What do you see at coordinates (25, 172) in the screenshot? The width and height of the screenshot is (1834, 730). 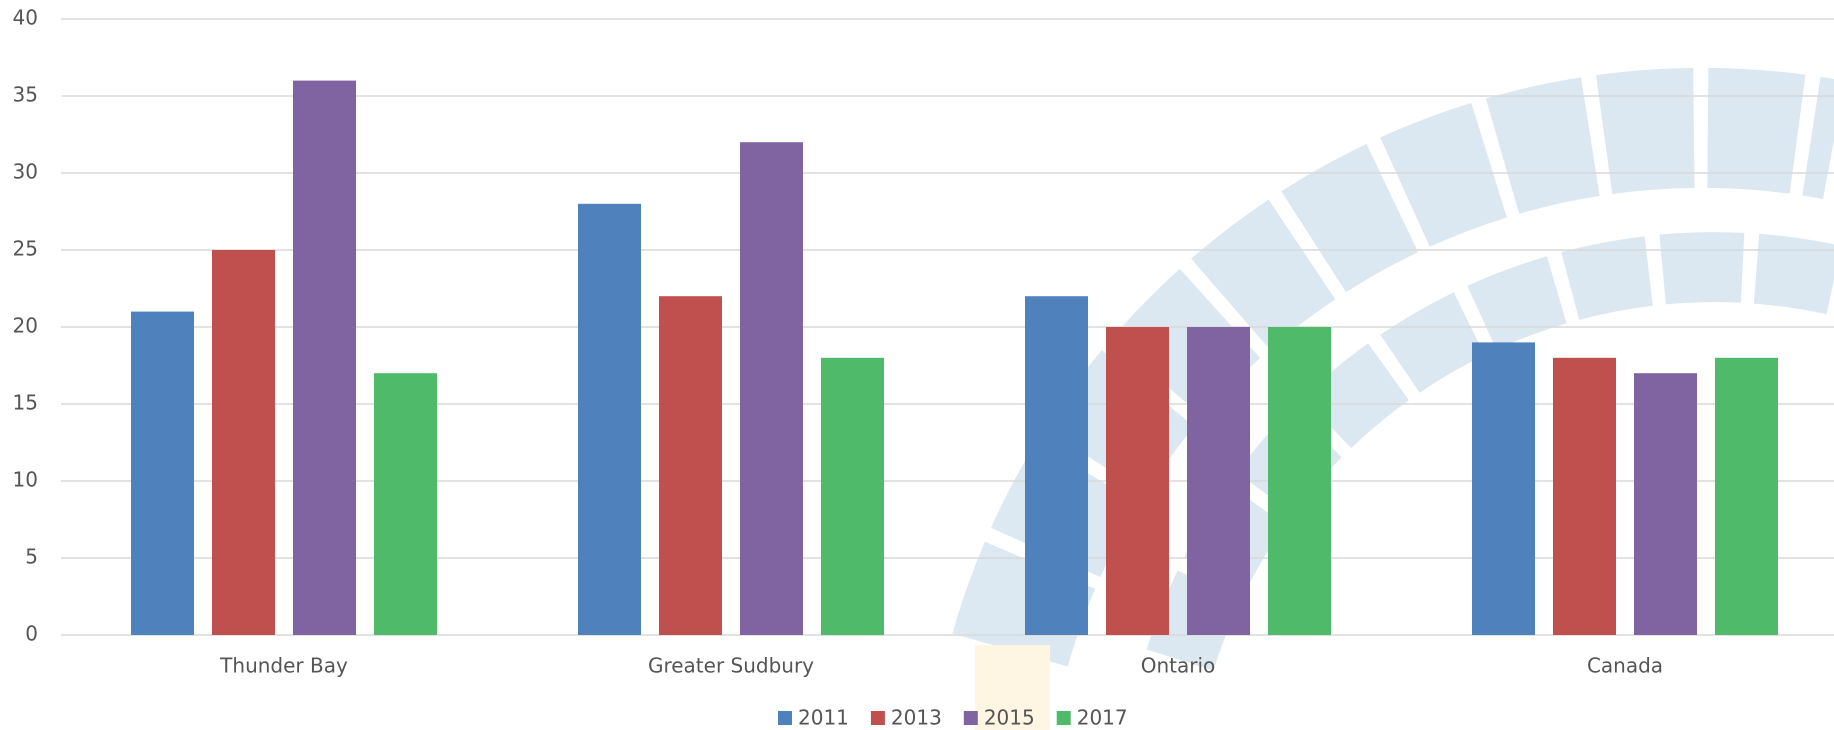 I see `y-tick-label: 30` at bounding box center [25, 172].